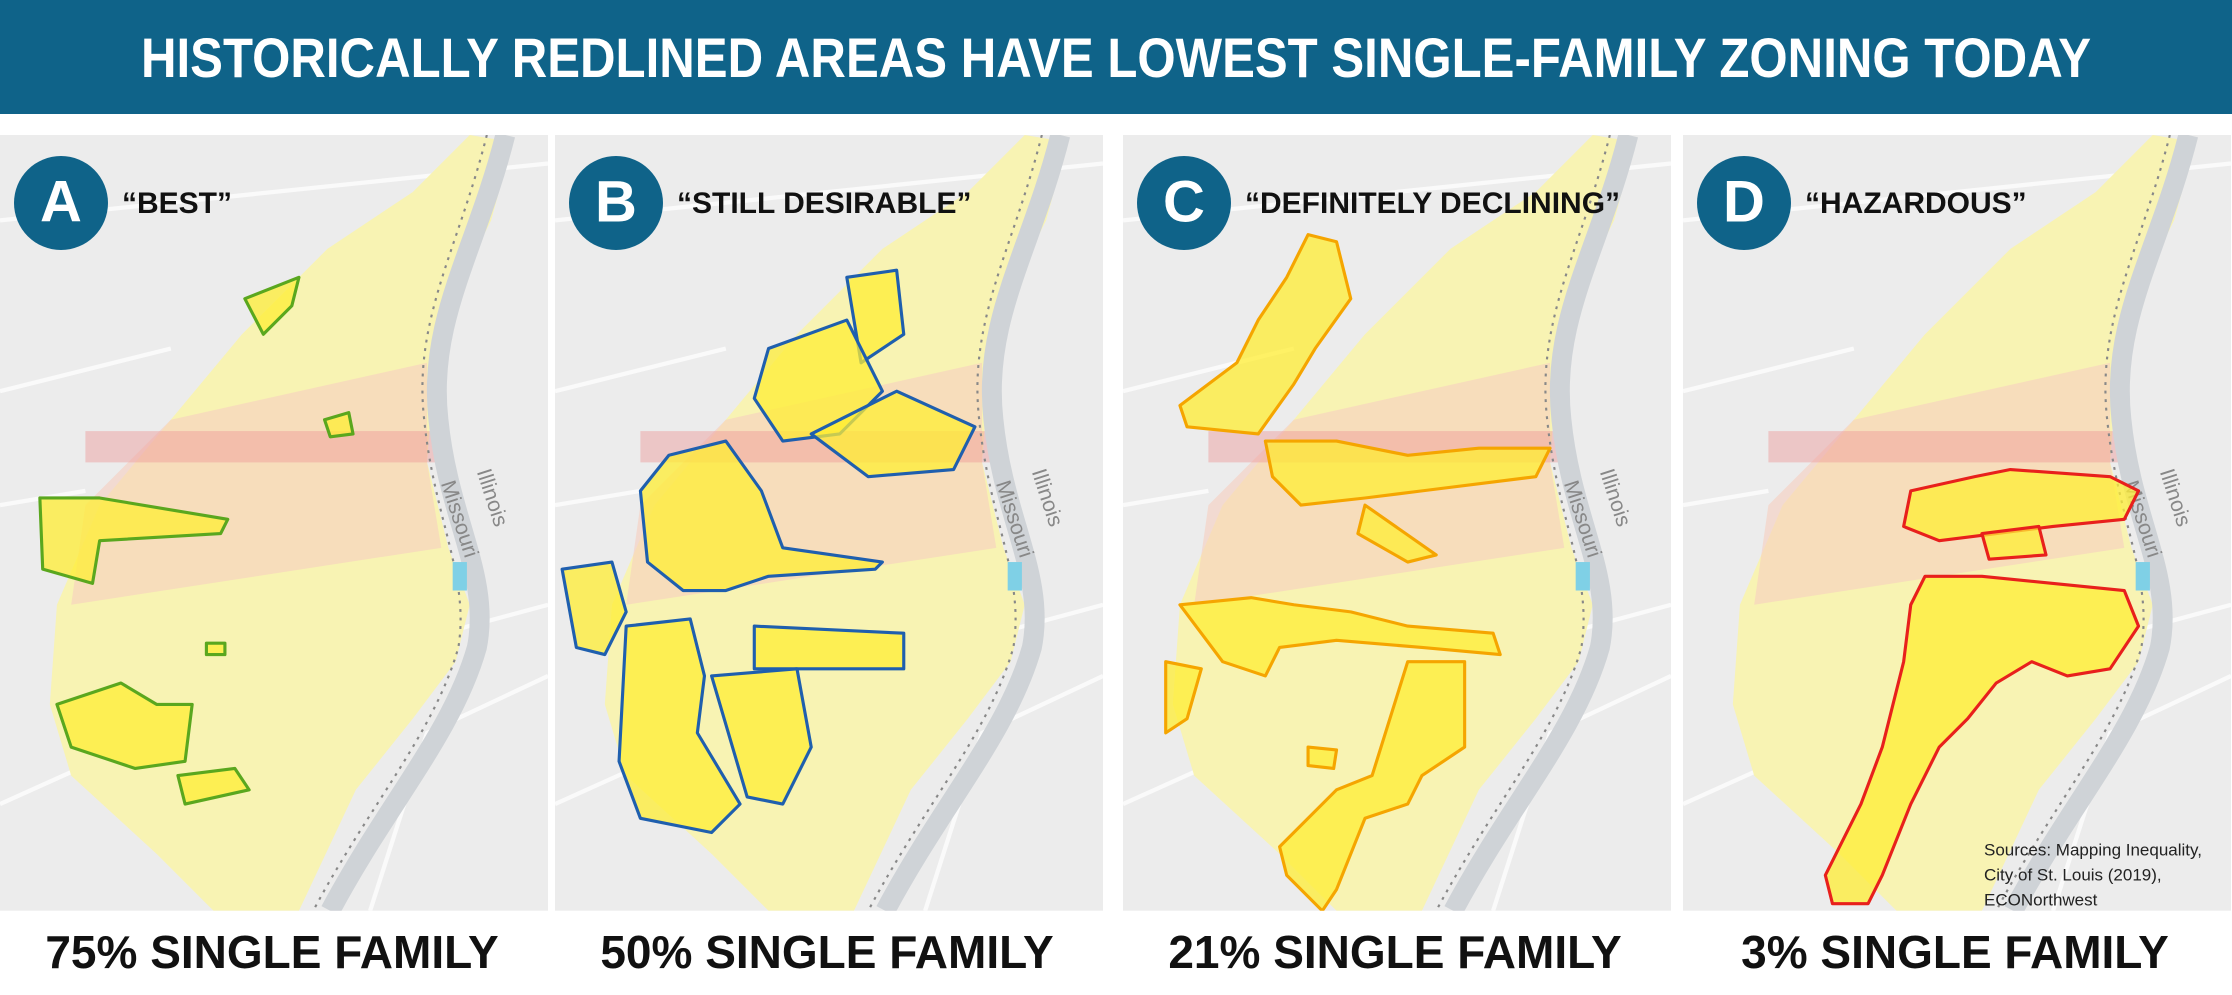 The image size is (2232, 995). I want to click on caption: 50% SINGLE FAMILY, so click(826, 952).